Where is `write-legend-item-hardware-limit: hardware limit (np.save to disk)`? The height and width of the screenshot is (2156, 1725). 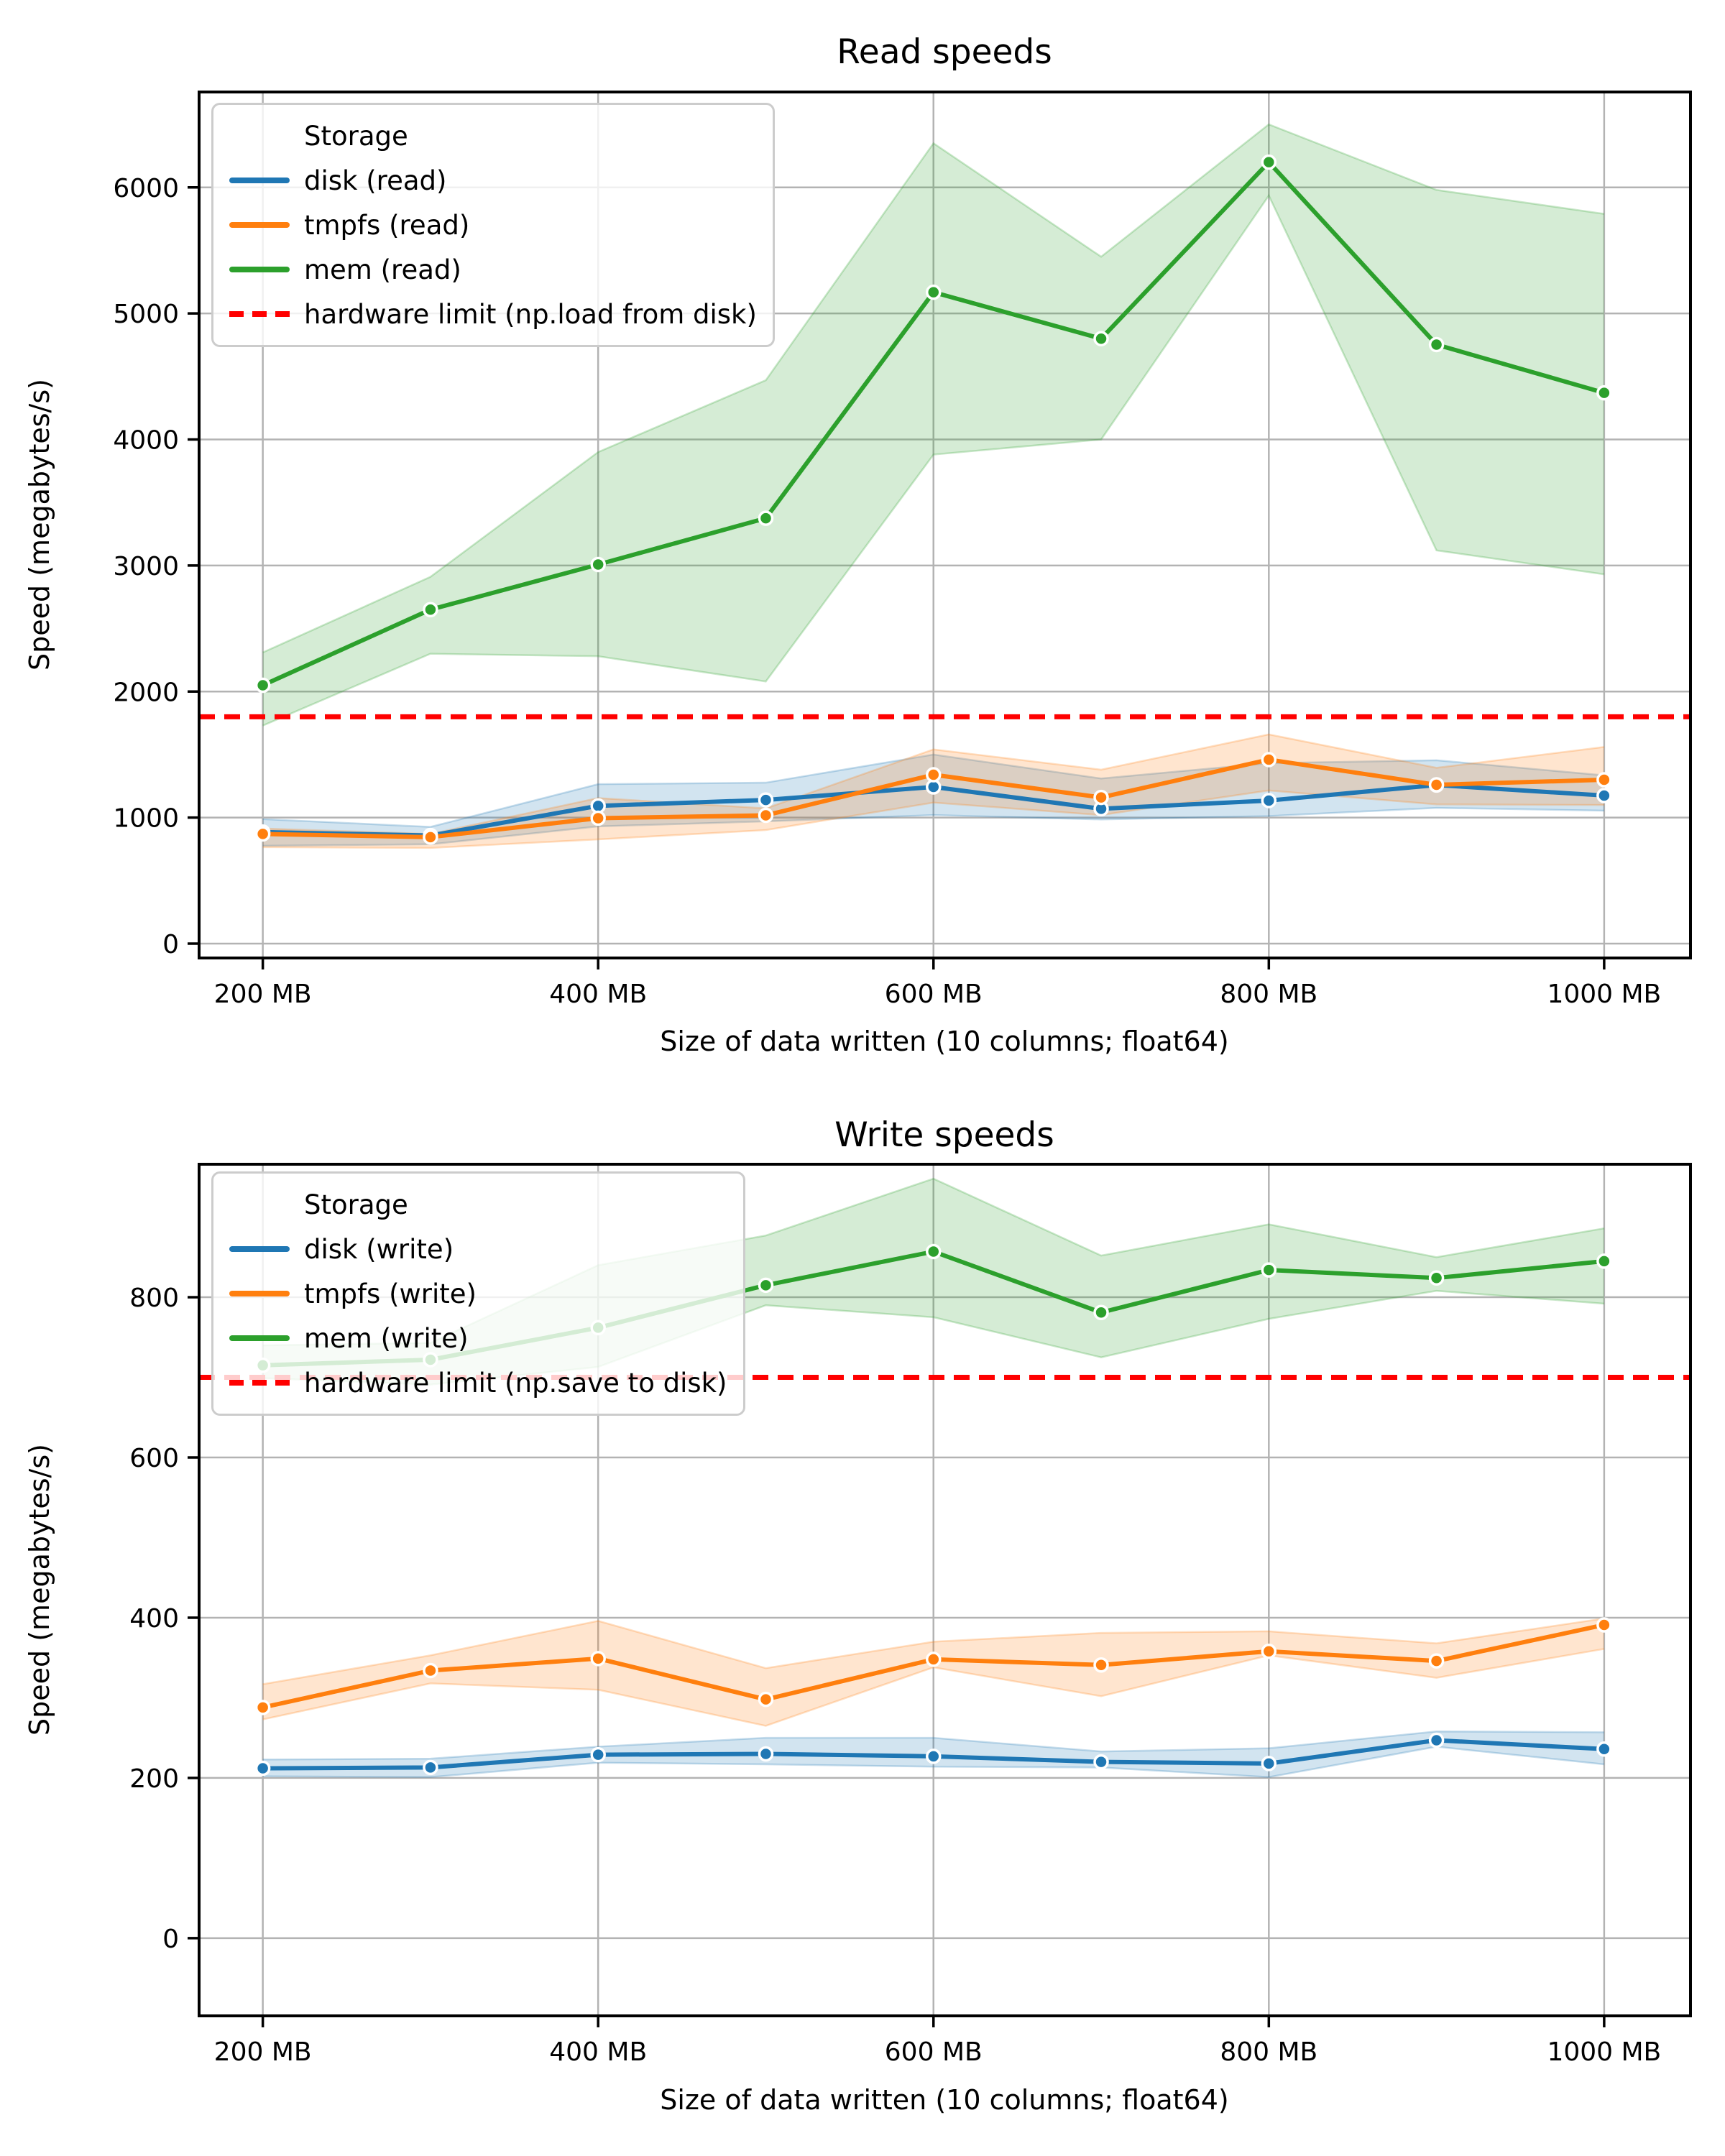 write-legend-item-hardware-limit: hardware limit (np.save to disk) is located at coordinates (478, 1382).